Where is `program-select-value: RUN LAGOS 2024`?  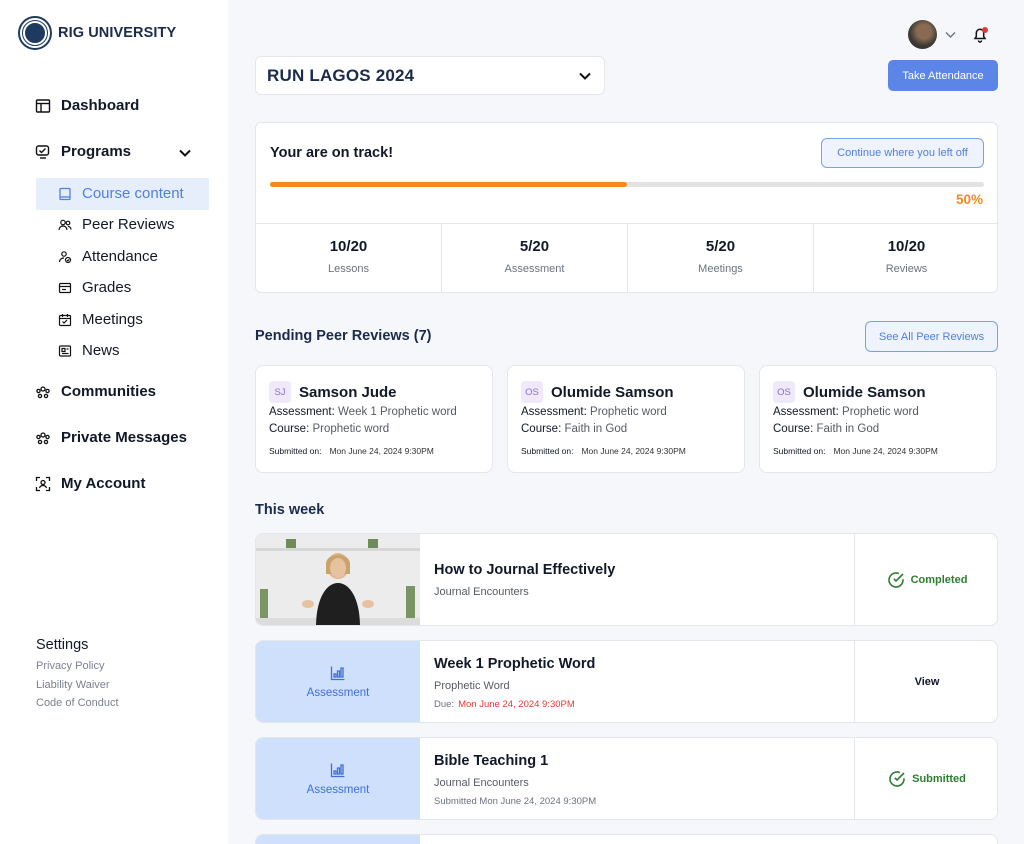 program-select-value: RUN LAGOS 2024 is located at coordinates (341, 75).